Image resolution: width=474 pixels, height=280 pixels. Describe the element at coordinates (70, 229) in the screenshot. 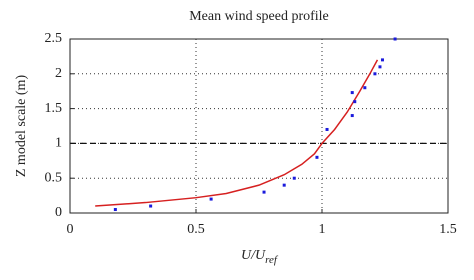

I see `x-tick-label: 0` at that location.